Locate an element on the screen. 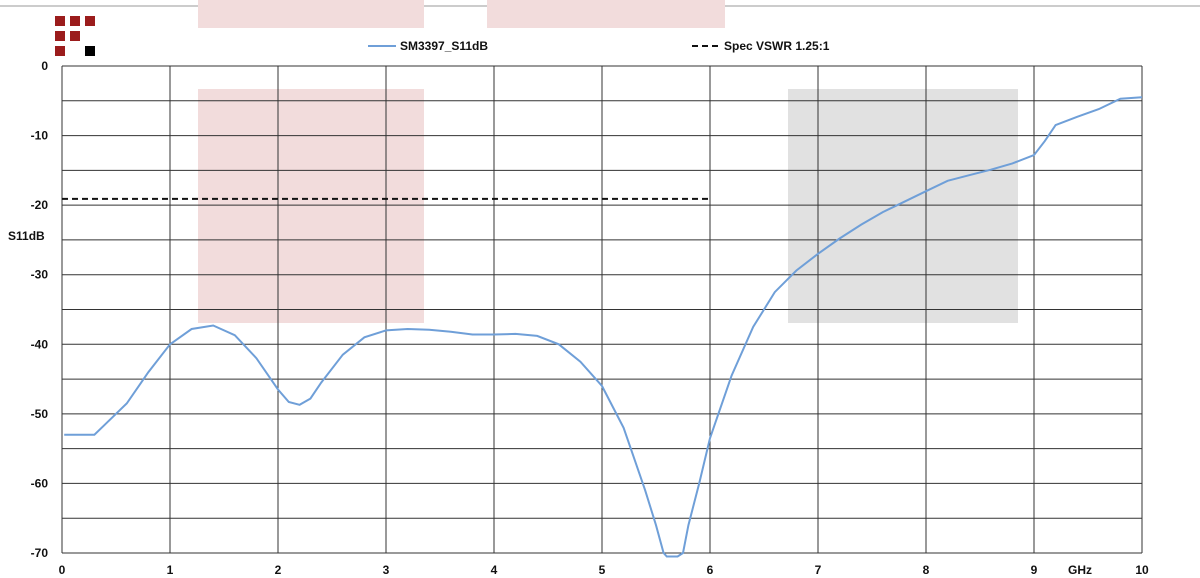 This screenshot has height=578, width=1200. x-tick-label: 5 is located at coordinates (602, 570).